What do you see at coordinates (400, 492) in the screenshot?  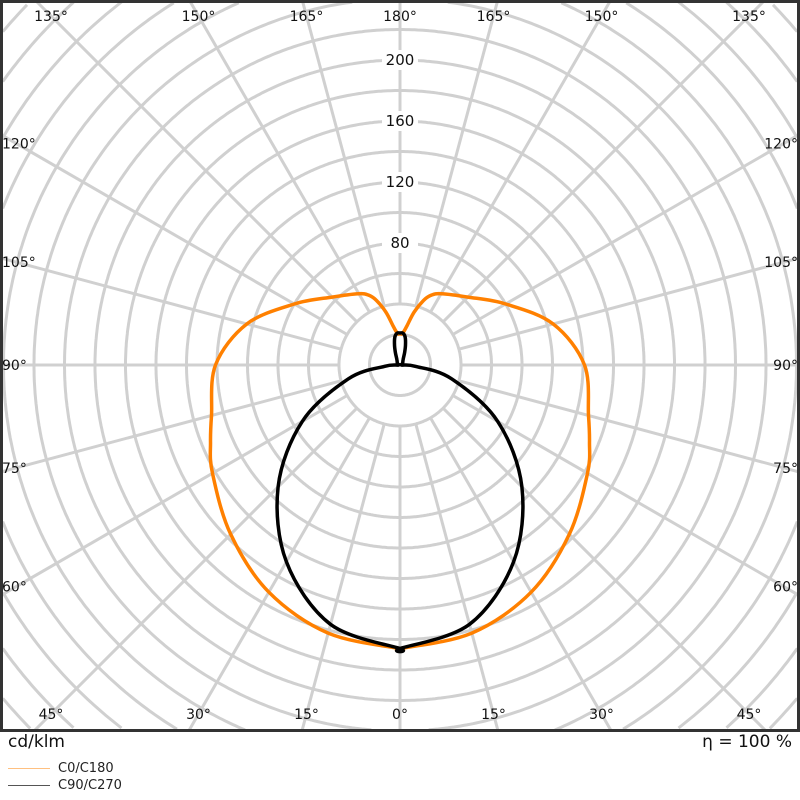 I see `series-curve-c90-c270` at bounding box center [400, 492].